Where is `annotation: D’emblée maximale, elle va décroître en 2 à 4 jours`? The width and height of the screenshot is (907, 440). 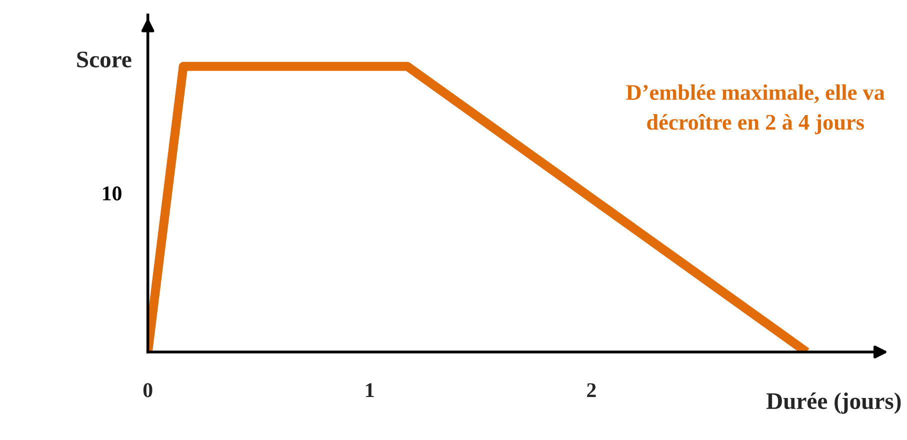
annotation: D’emblée maximale, elle va décroître en 2 à 4 jours is located at coordinates (755, 109).